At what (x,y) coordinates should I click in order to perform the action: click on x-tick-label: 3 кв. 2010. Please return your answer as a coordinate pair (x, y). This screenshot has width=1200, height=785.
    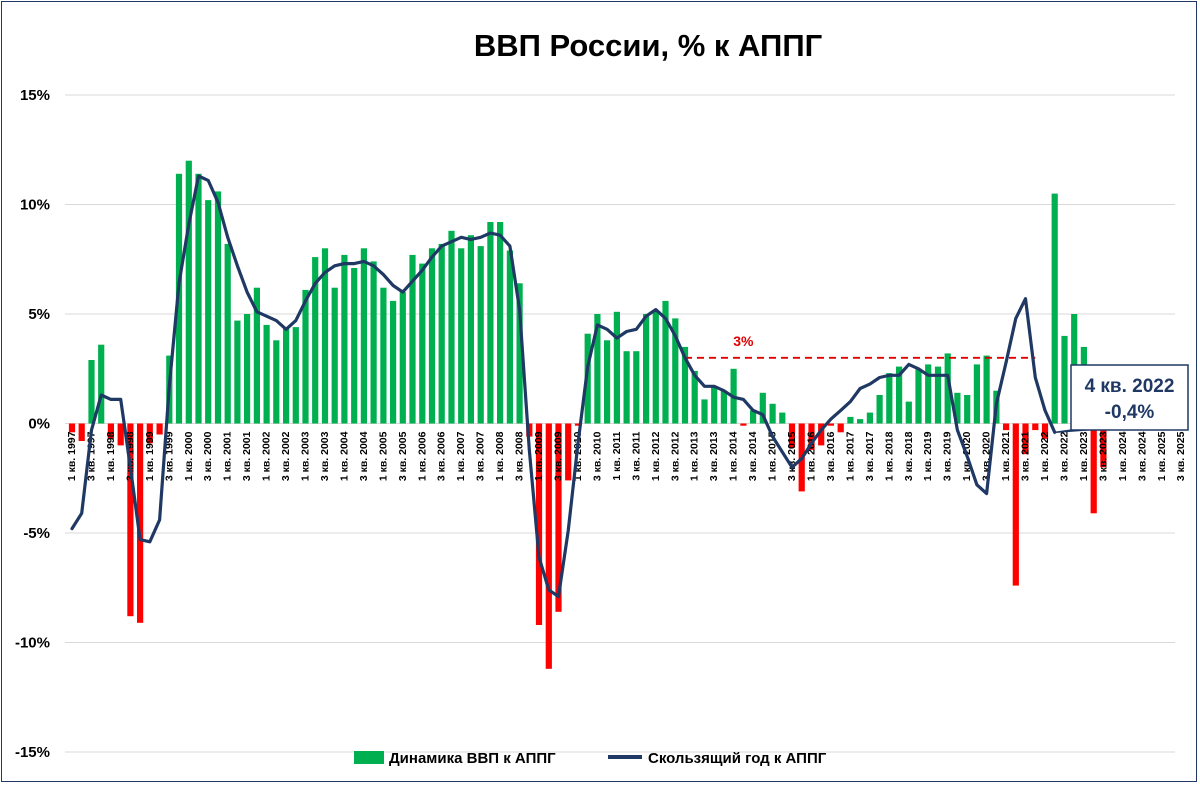
    Looking at the image, I should click on (597, 456).